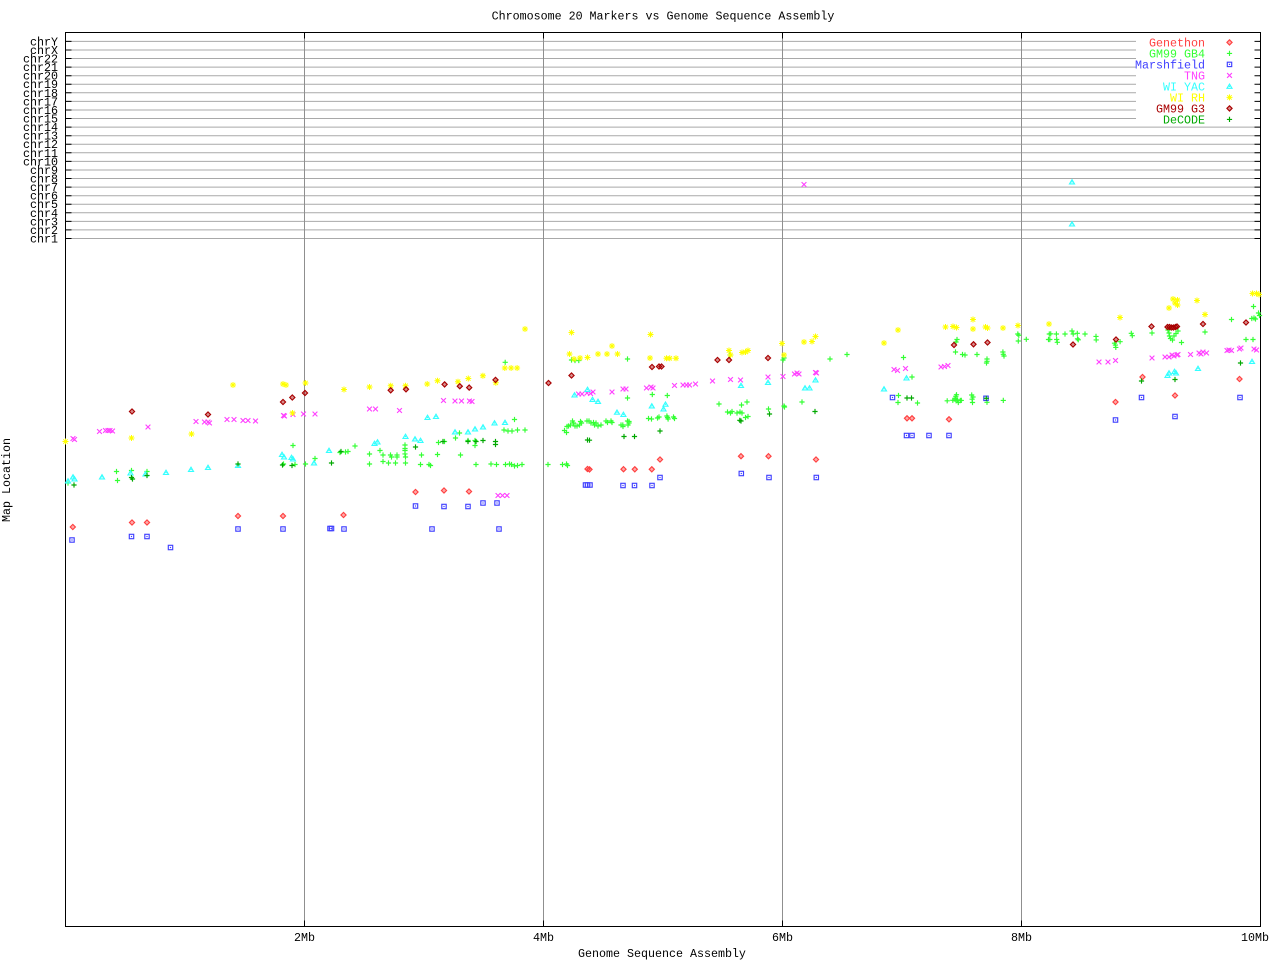 Image resolution: width=1280 pixels, height=965 pixels. What do you see at coordinates (44, 240) in the screenshot?
I see `svg-text: chr1` at bounding box center [44, 240].